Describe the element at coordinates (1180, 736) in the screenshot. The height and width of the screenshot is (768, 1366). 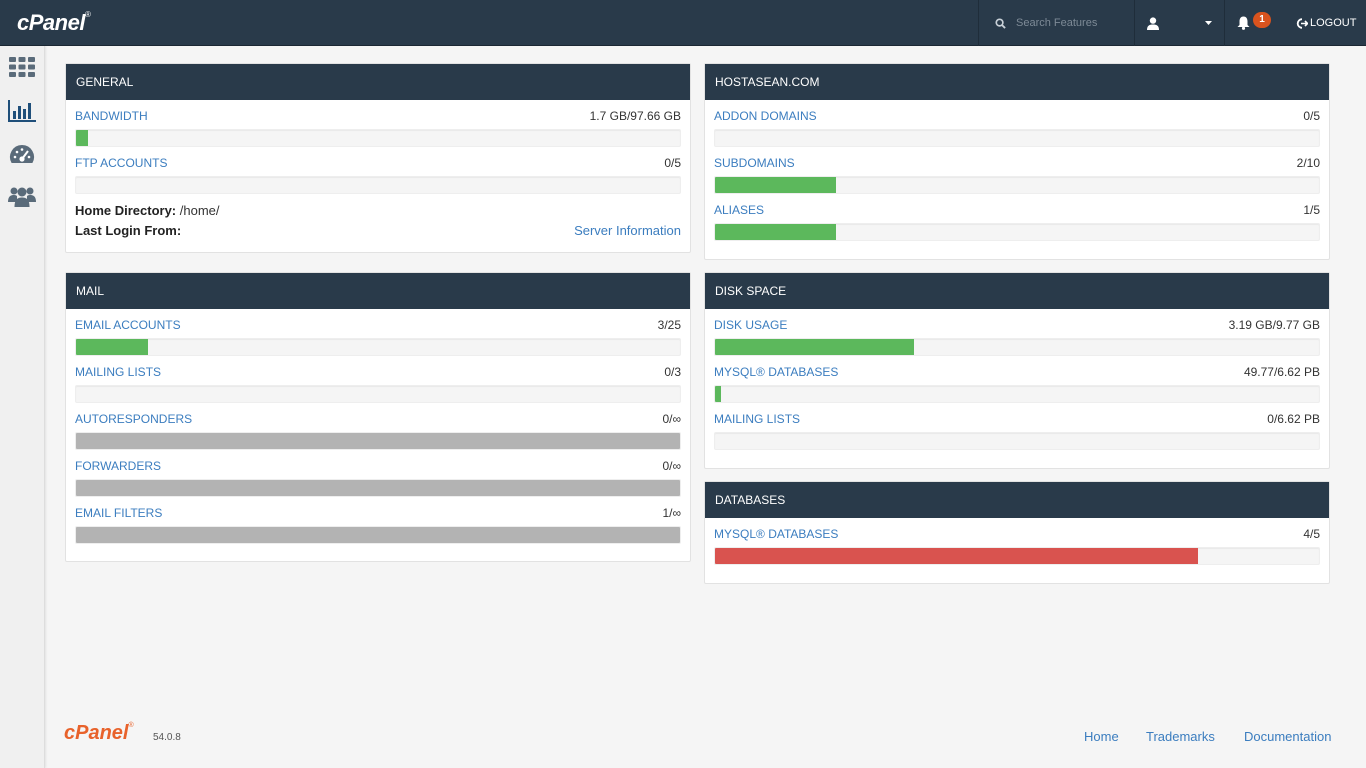
I see `footer-link-trademarks: Trademarks` at that location.